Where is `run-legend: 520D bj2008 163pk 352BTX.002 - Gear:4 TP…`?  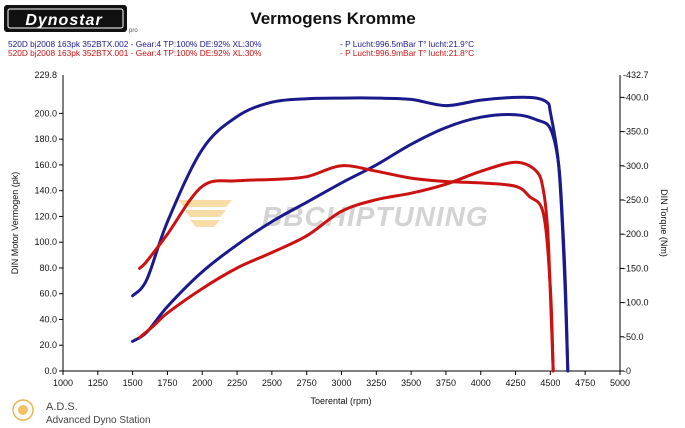 run-legend: 520D bj2008 163pk 352BTX.002 - Gear:4 TP… is located at coordinates (241, 48).